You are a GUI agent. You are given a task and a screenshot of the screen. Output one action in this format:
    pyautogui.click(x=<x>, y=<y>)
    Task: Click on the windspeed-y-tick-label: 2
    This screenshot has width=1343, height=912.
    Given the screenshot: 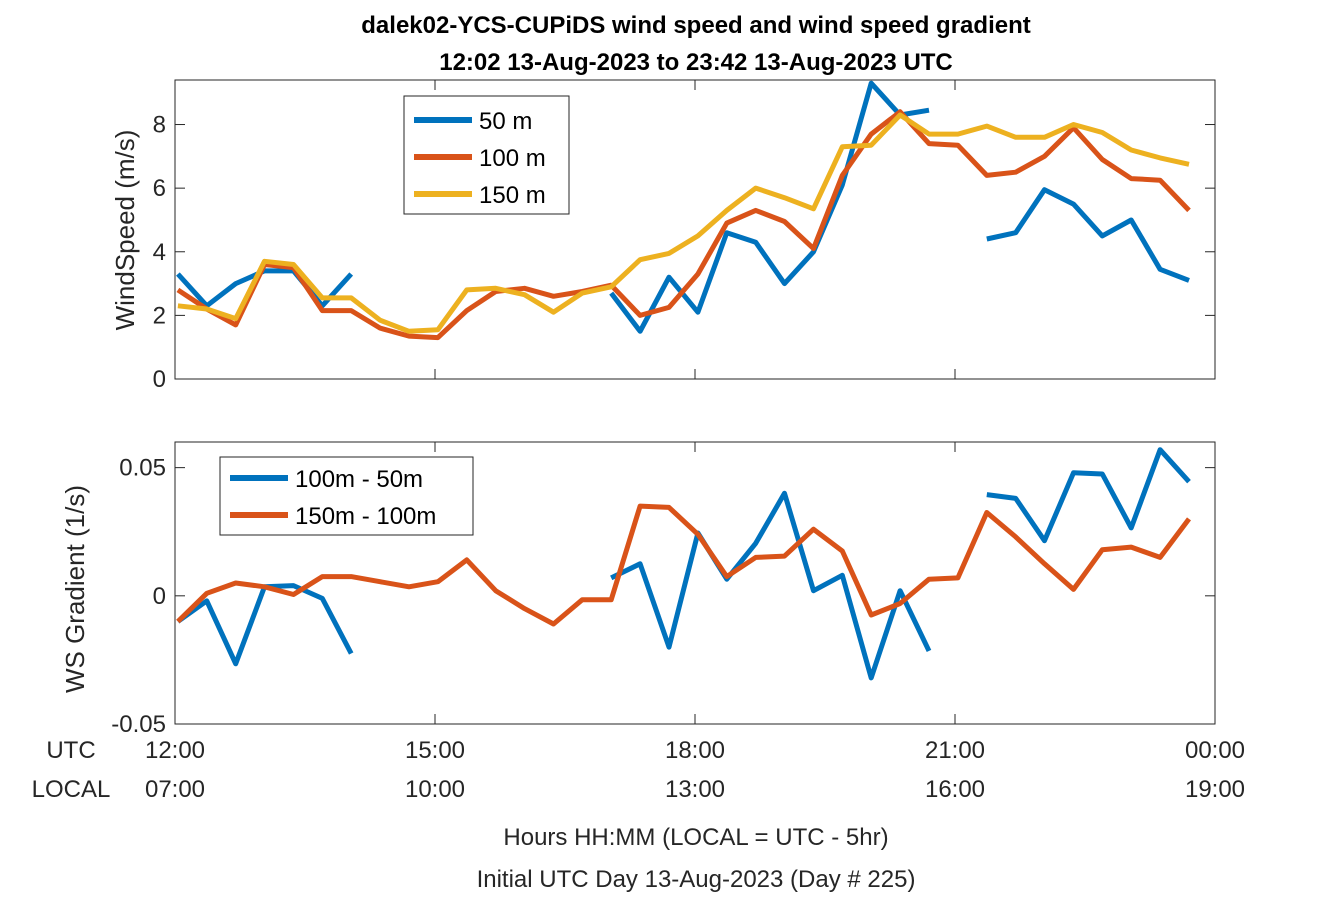 What is the action you would take?
    pyautogui.click(x=159, y=315)
    